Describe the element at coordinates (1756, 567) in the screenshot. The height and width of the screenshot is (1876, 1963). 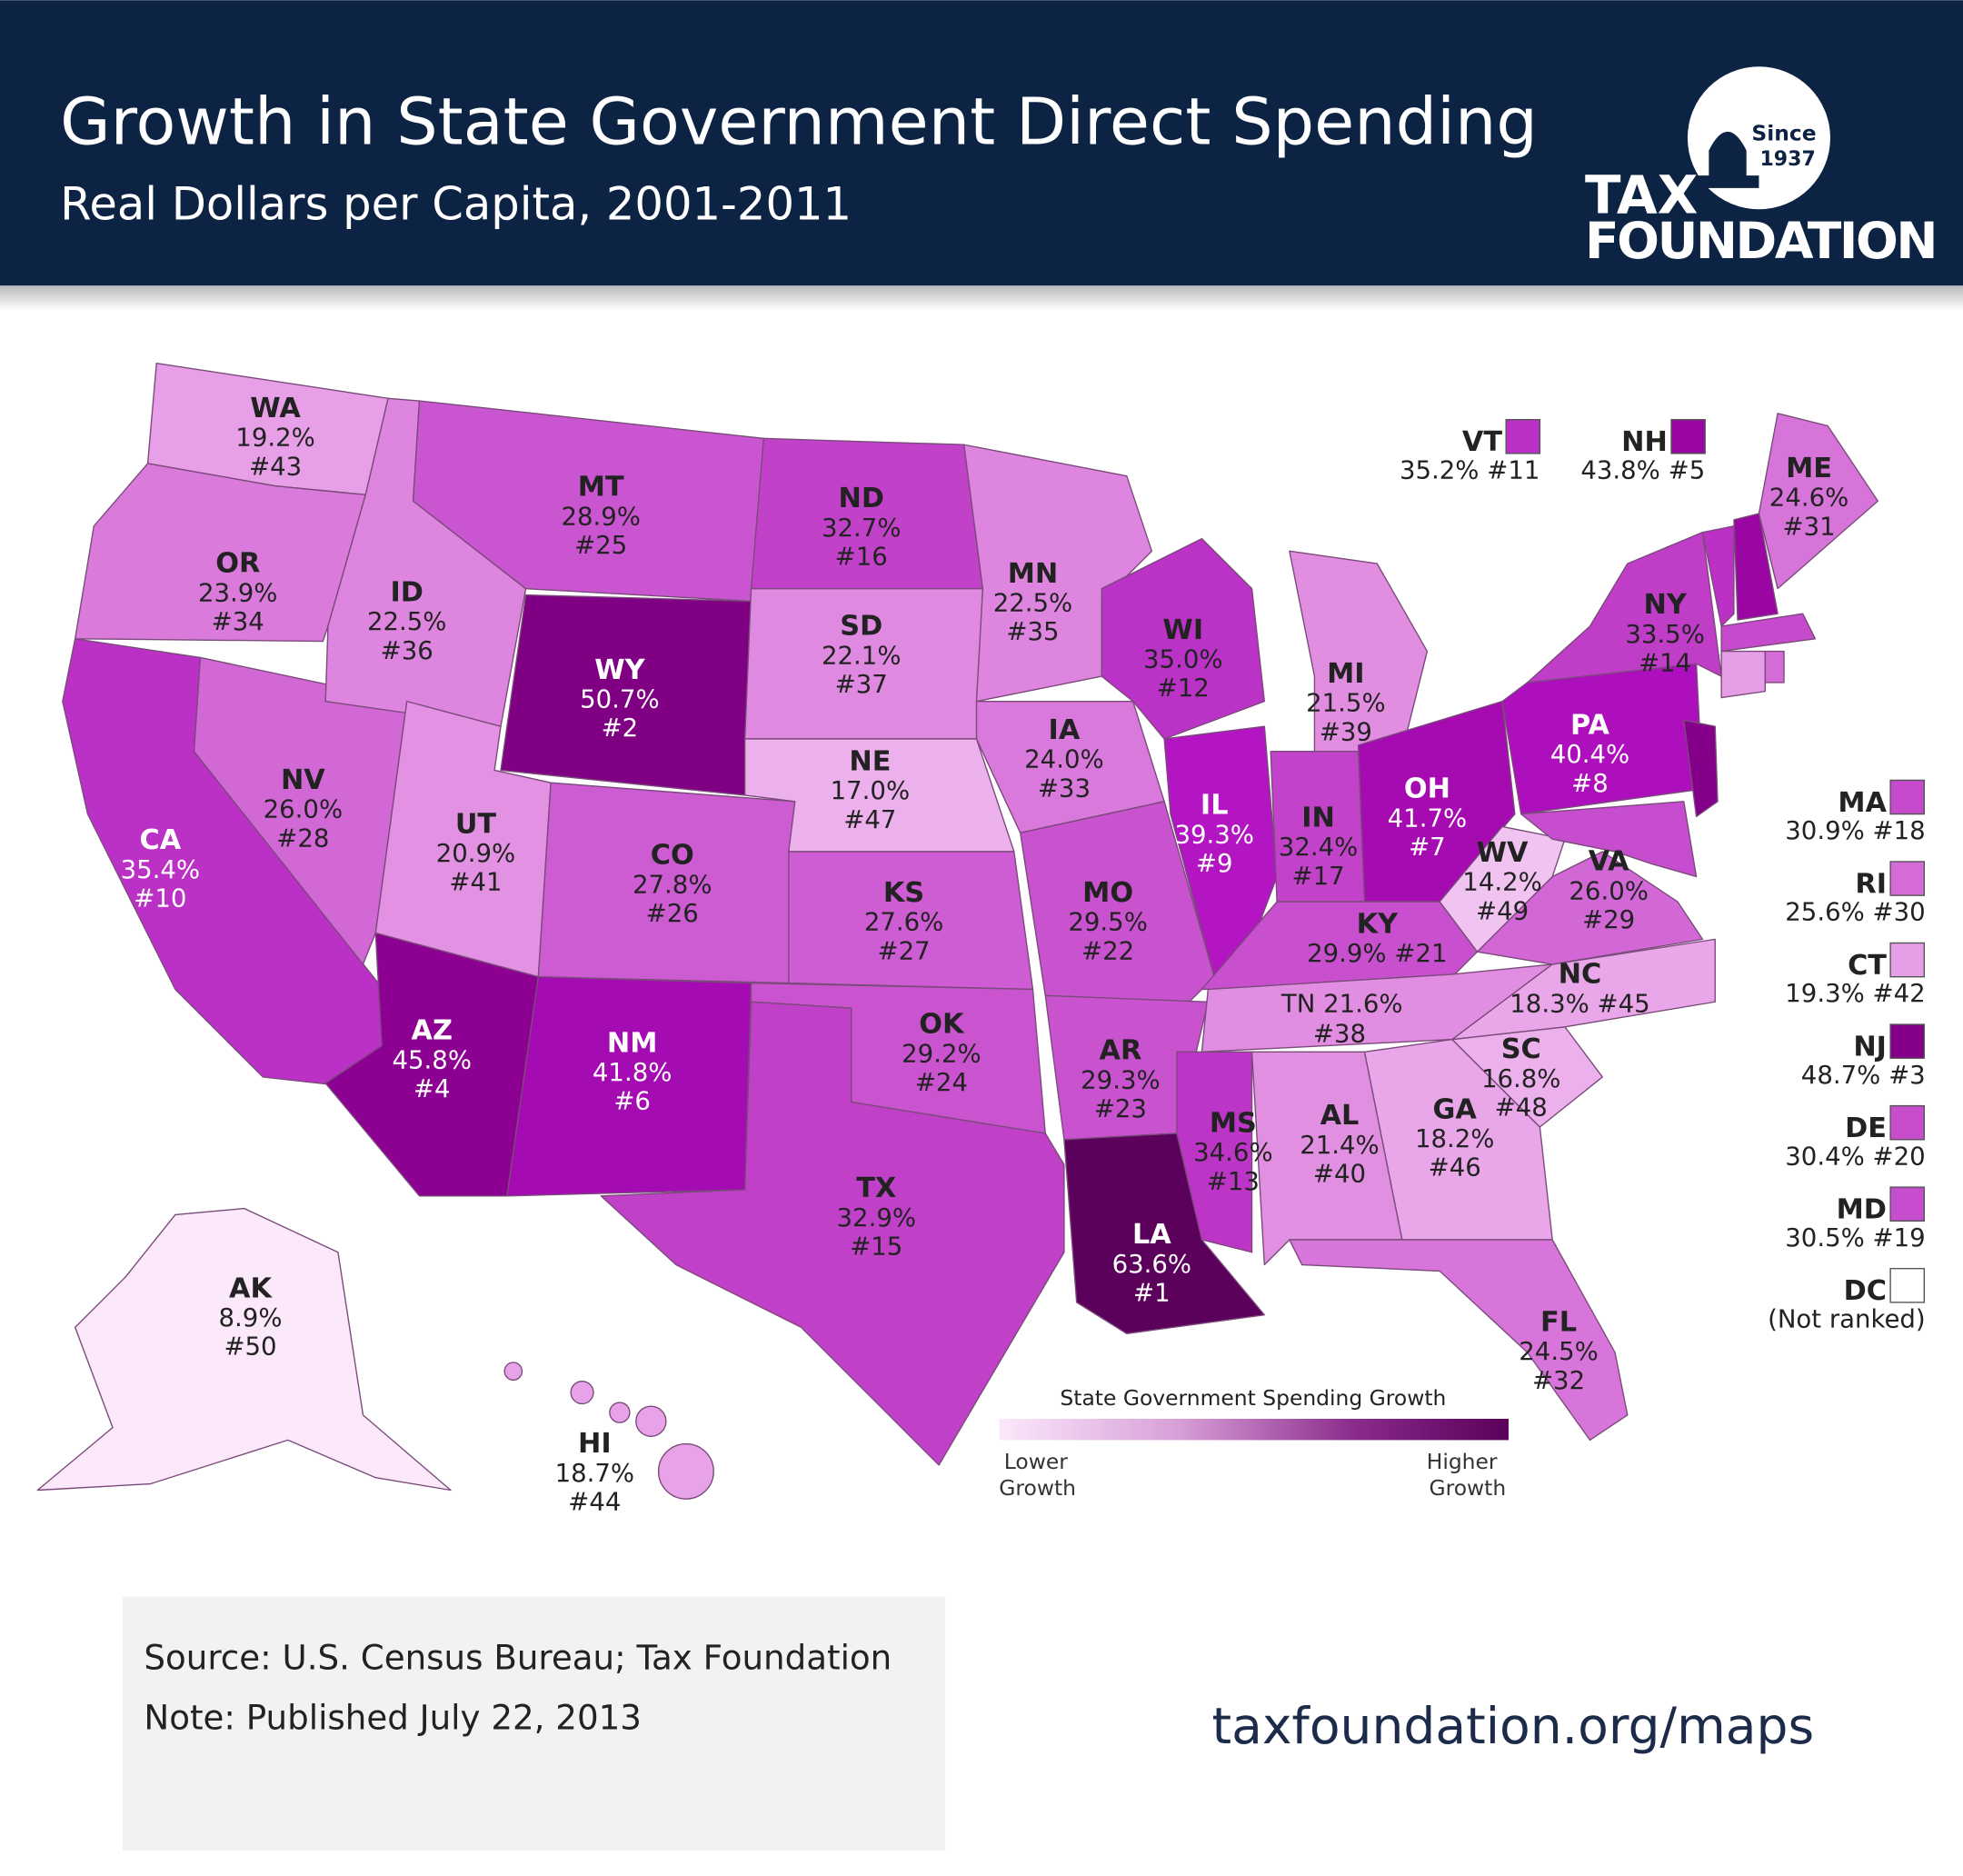
I see `state-nh` at that location.